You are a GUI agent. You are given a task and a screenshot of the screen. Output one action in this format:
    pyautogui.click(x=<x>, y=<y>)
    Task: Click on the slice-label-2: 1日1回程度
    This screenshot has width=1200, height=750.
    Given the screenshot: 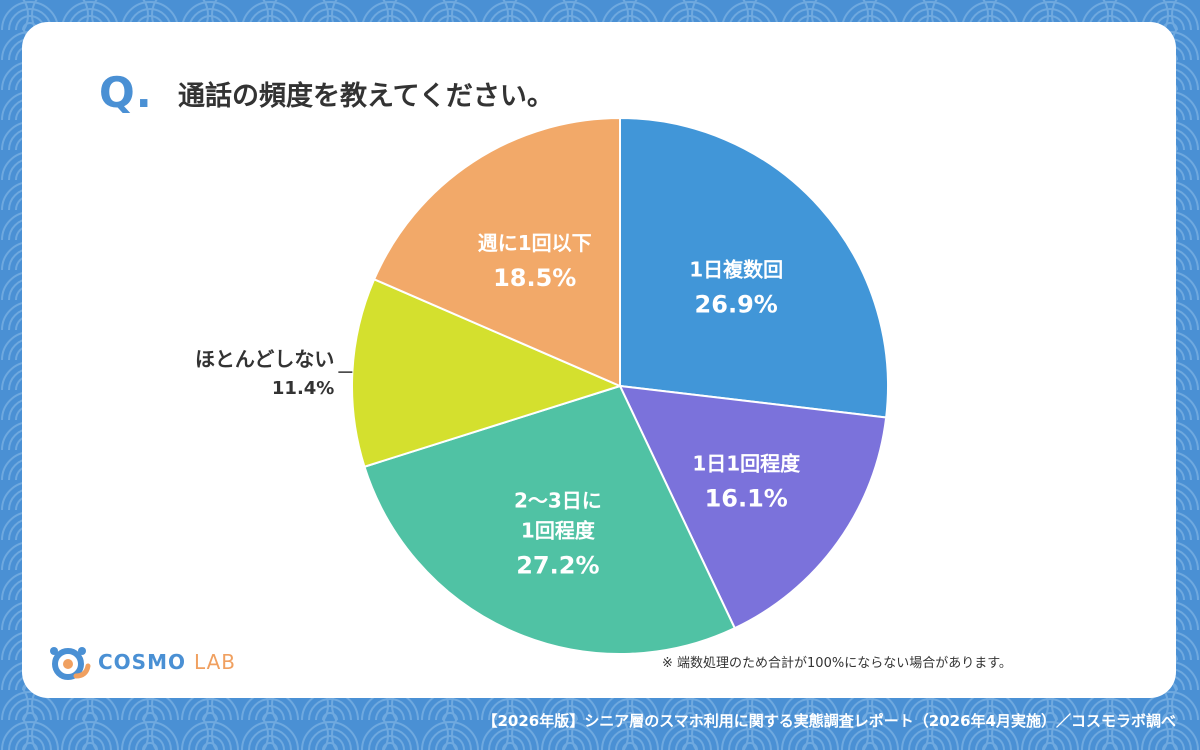 What is the action you would take?
    pyautogui.click(x=746, y=464)
    